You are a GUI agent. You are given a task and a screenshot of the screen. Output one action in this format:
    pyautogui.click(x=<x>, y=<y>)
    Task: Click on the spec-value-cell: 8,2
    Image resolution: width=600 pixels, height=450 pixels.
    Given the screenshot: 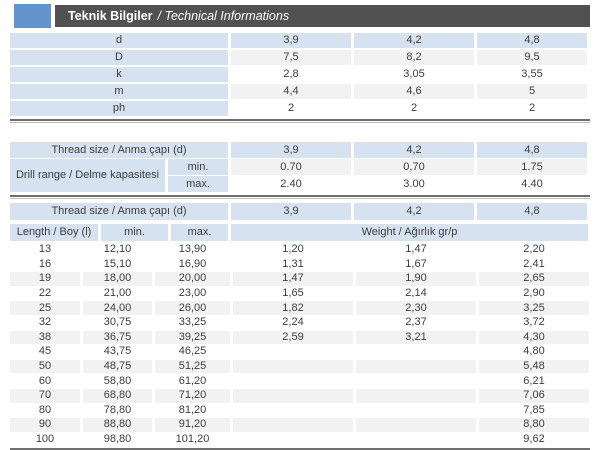 What is the action you would take?
    pyautogui.click(x=414, y=57)
    